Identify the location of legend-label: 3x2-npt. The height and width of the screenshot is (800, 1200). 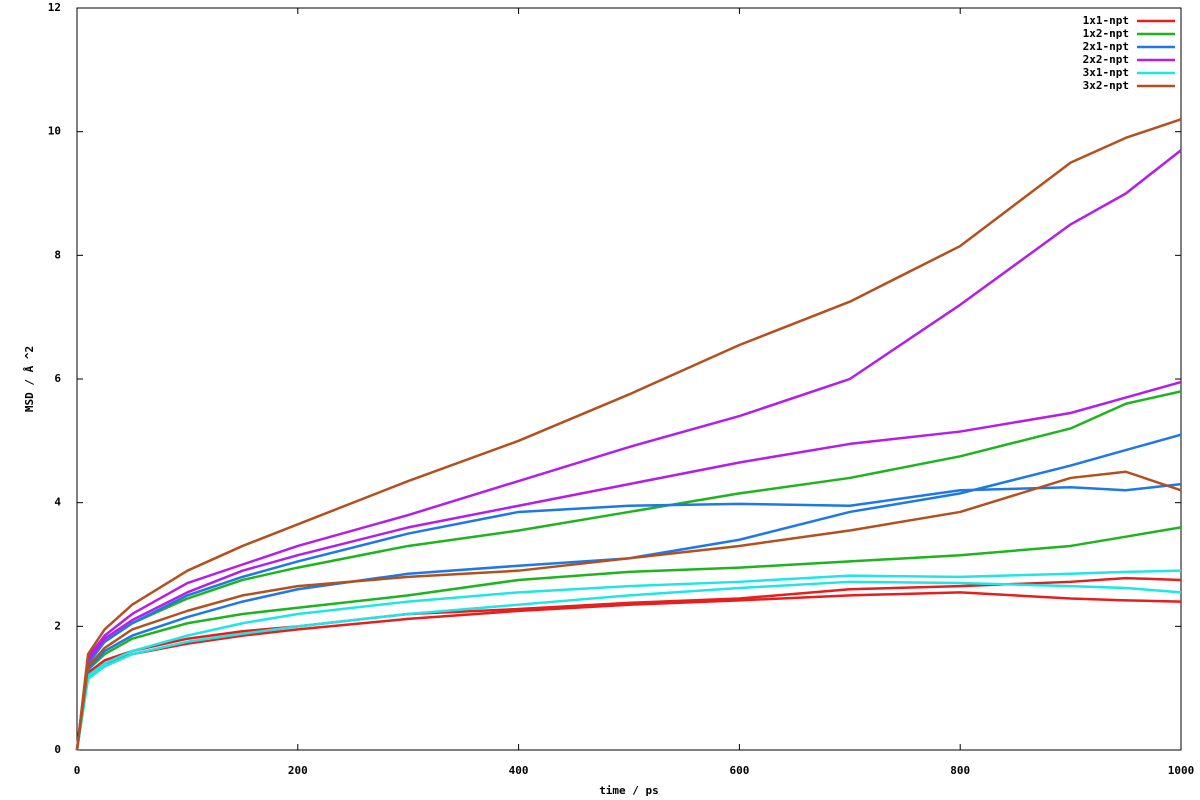
(1106, 85).